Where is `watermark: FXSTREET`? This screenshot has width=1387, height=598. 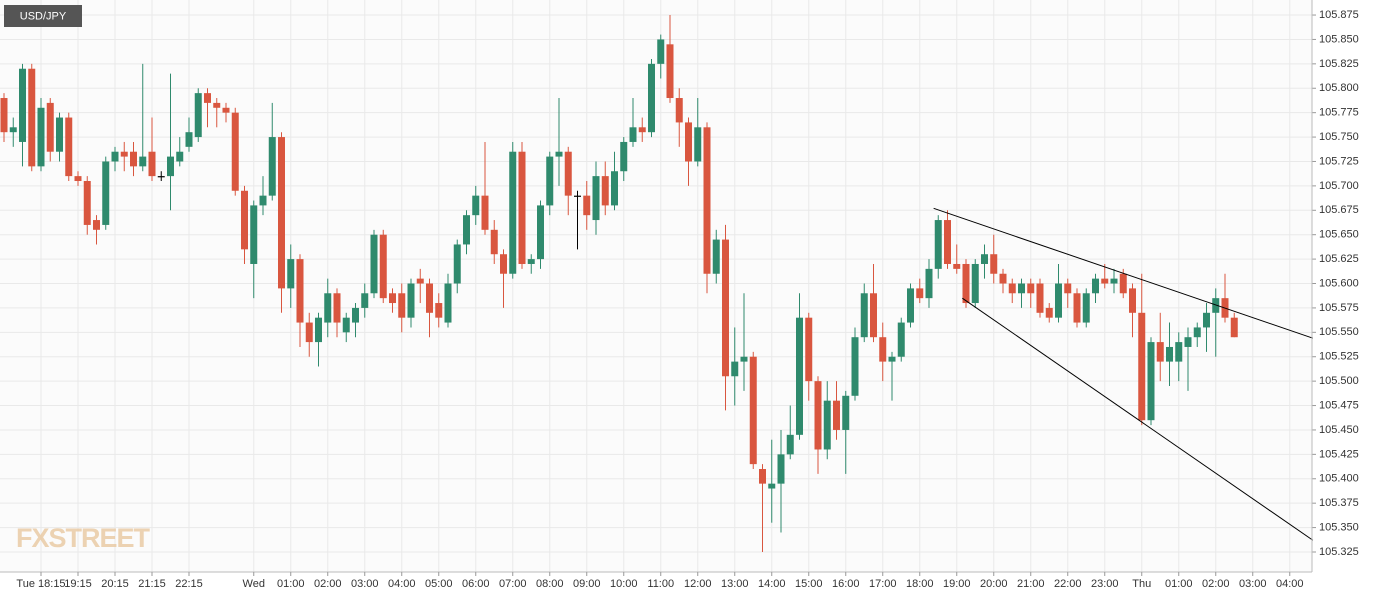 watermark: FXSTREET is located at coordinates (83, 538).